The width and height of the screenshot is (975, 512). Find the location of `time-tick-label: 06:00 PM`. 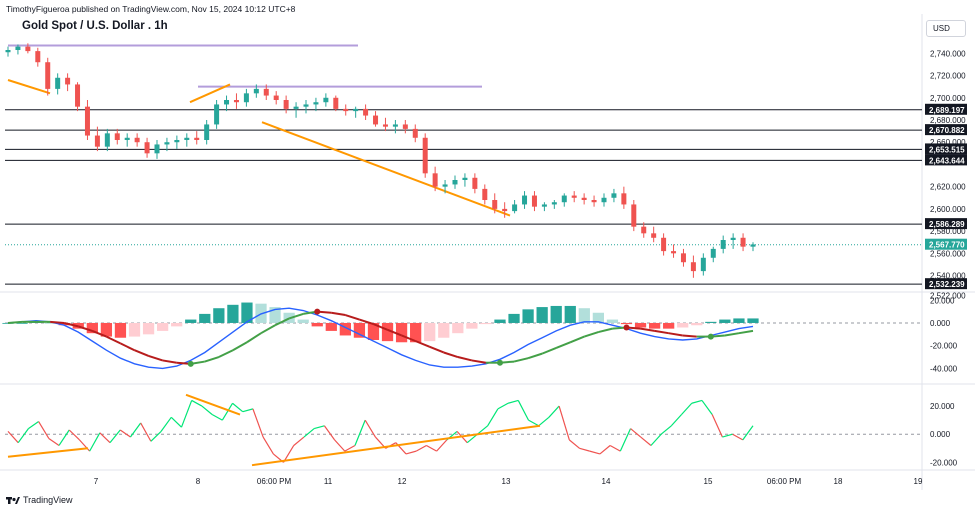

time-tick-label: 06:00 PM is located at coordinates (784, 481).